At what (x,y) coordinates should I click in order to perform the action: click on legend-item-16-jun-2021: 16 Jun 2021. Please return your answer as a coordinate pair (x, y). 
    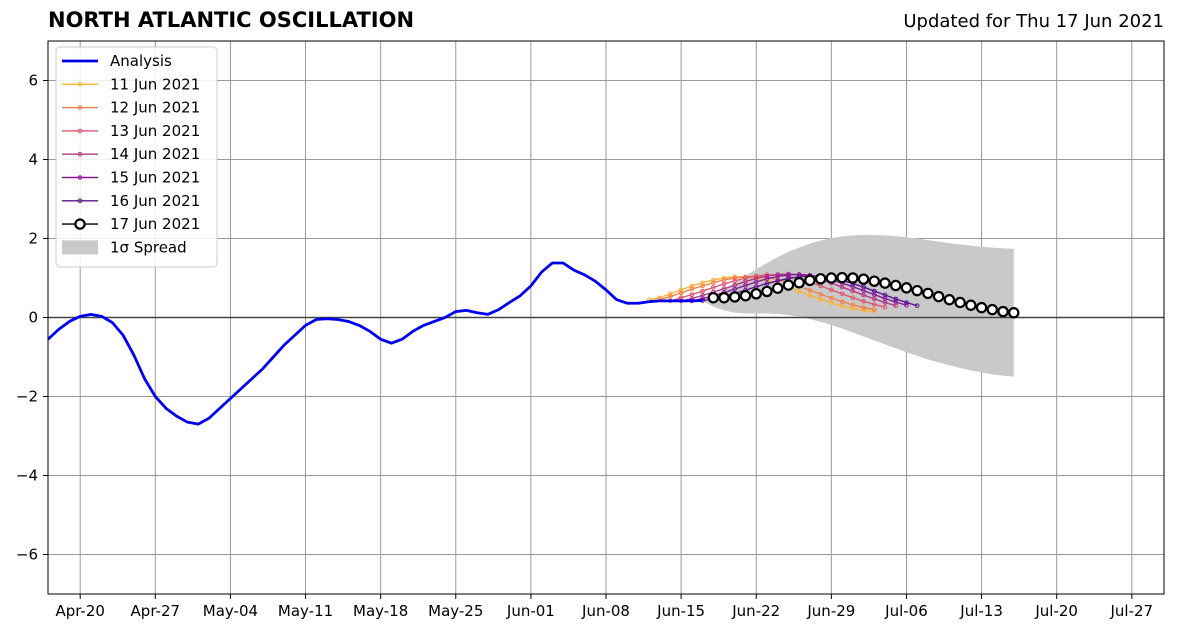
    Looking at the image, I should click on (131, 201).